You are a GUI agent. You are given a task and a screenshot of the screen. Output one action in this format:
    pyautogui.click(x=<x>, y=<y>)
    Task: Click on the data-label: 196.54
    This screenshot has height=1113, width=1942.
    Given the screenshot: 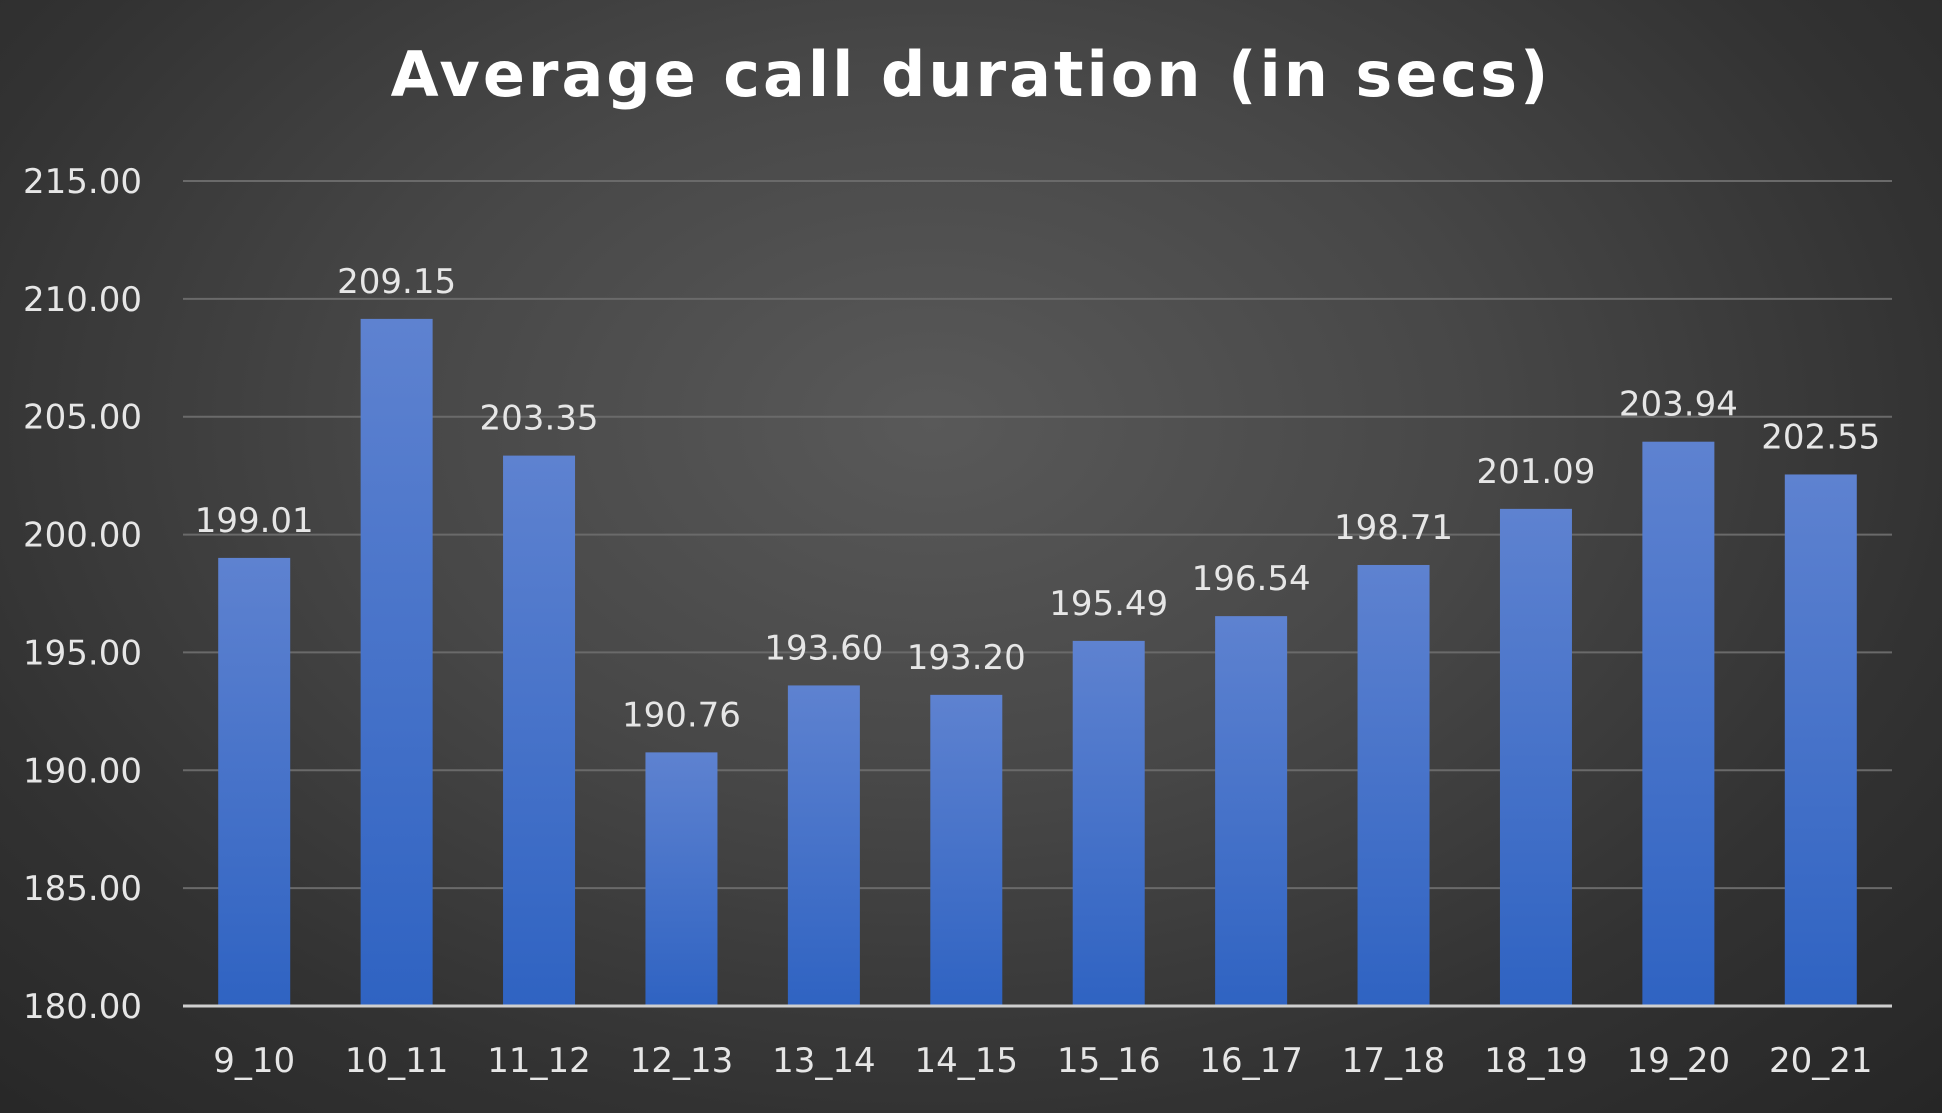 What is the action you would take?
    pyautogui.click(x=1251, y=579)
    